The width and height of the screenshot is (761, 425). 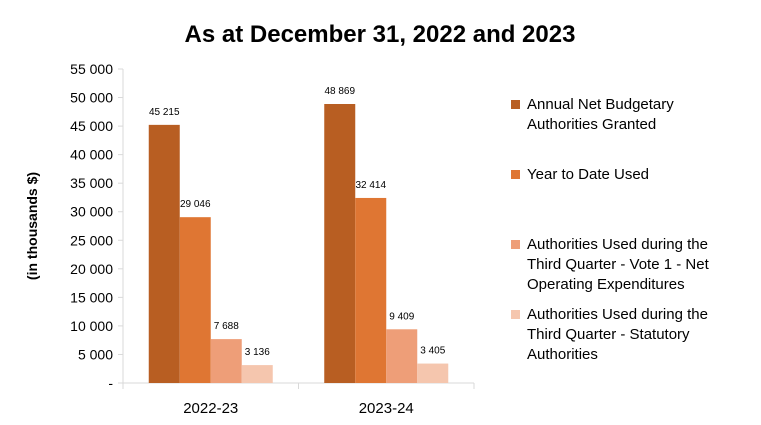 What do you see at coordinates (91, 126) in the screenshot?
I see `y-tick-label: 45 000` at bounding box center [91, 126].